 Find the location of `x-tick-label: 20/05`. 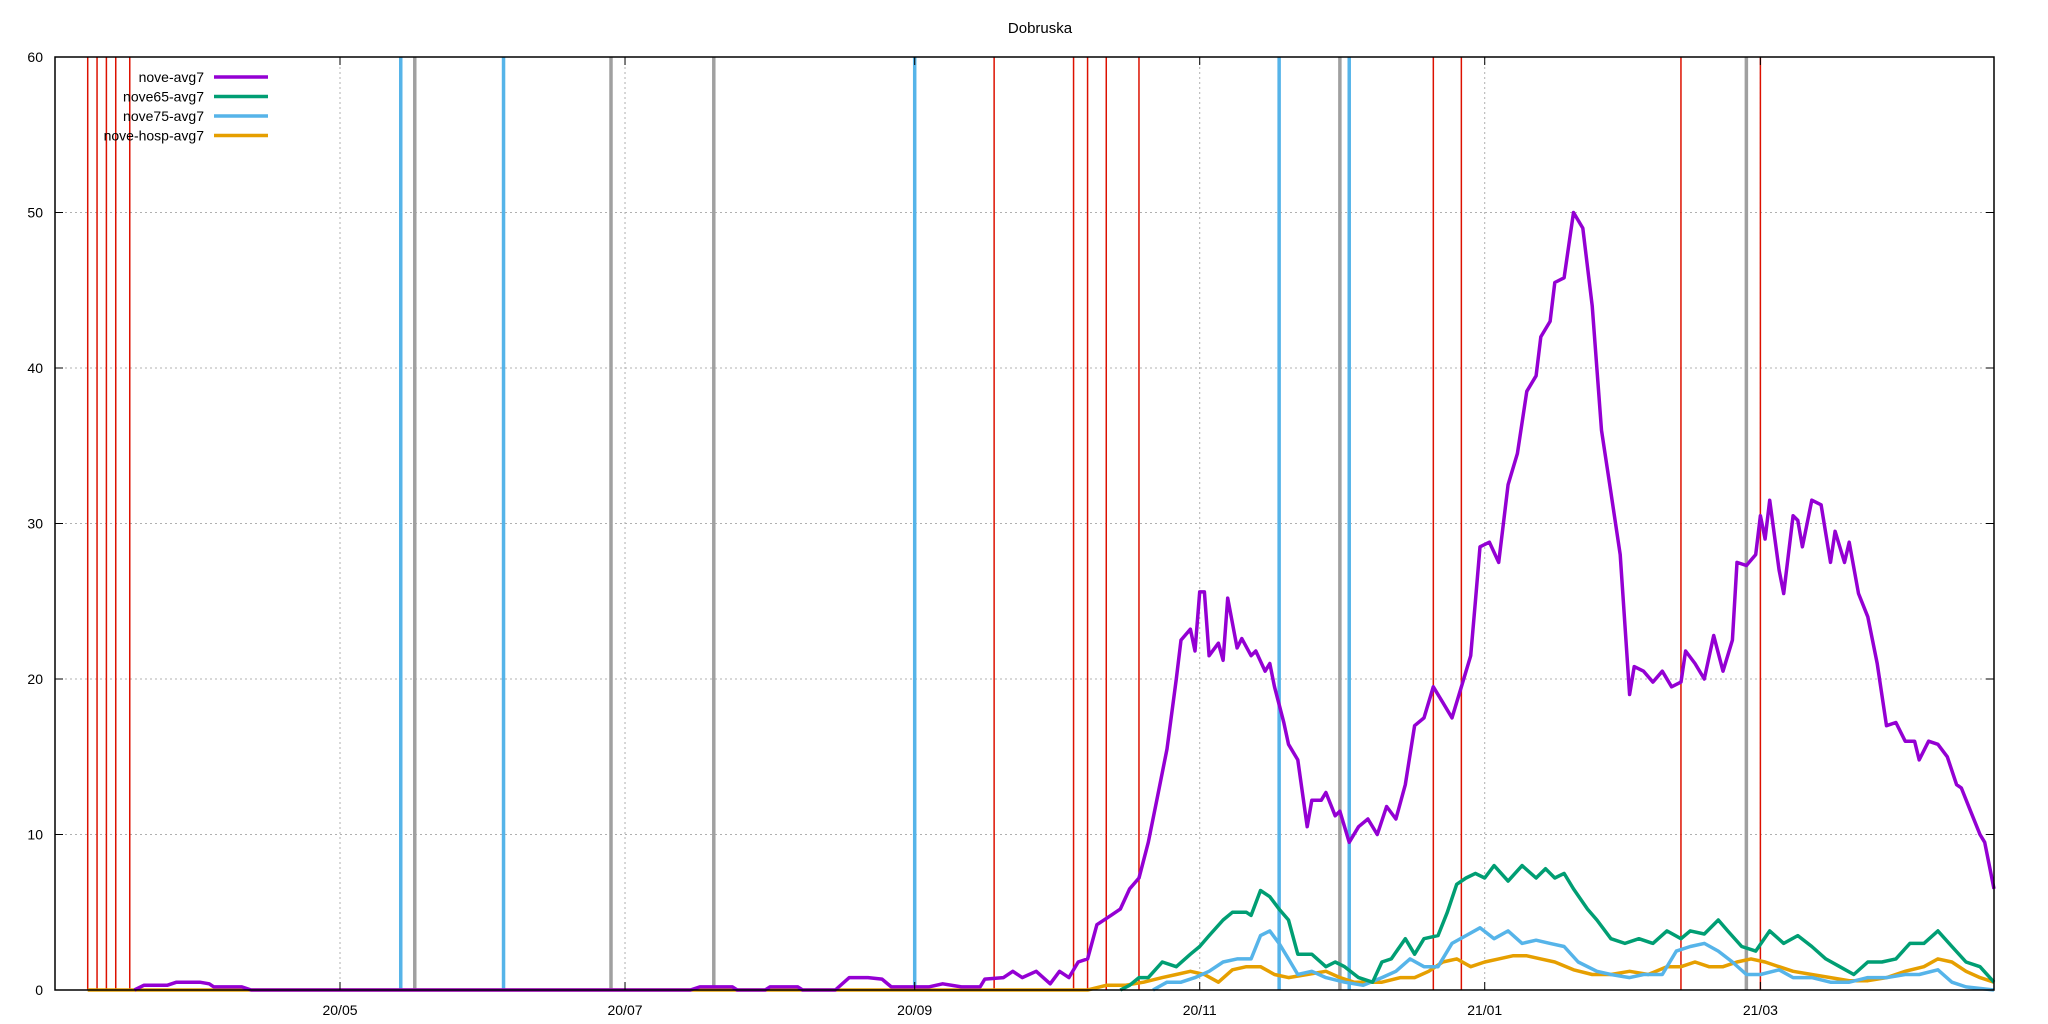

x-tick-label: 20/05 is located at coordinates (339, 1010).